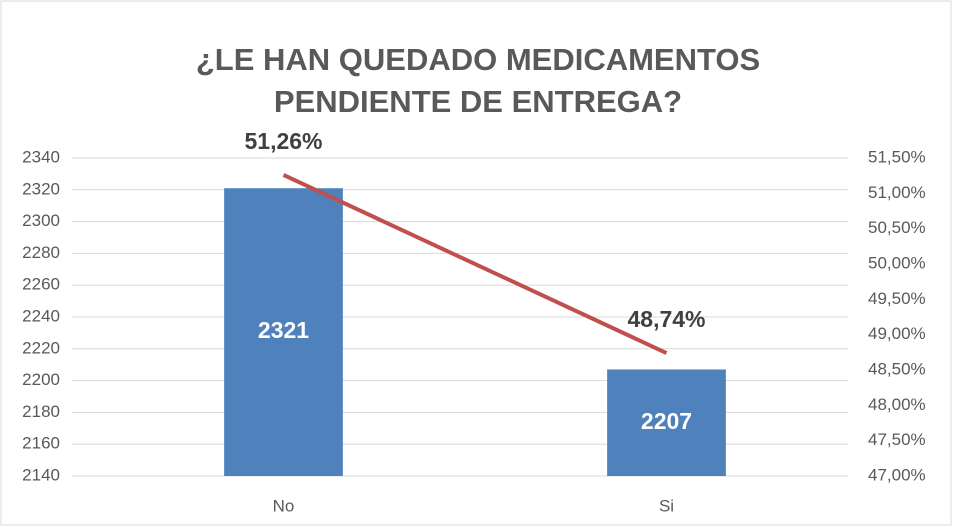 The image size is (953, 527). I want to click on y-tick-label: 2220, so click(41, 347).